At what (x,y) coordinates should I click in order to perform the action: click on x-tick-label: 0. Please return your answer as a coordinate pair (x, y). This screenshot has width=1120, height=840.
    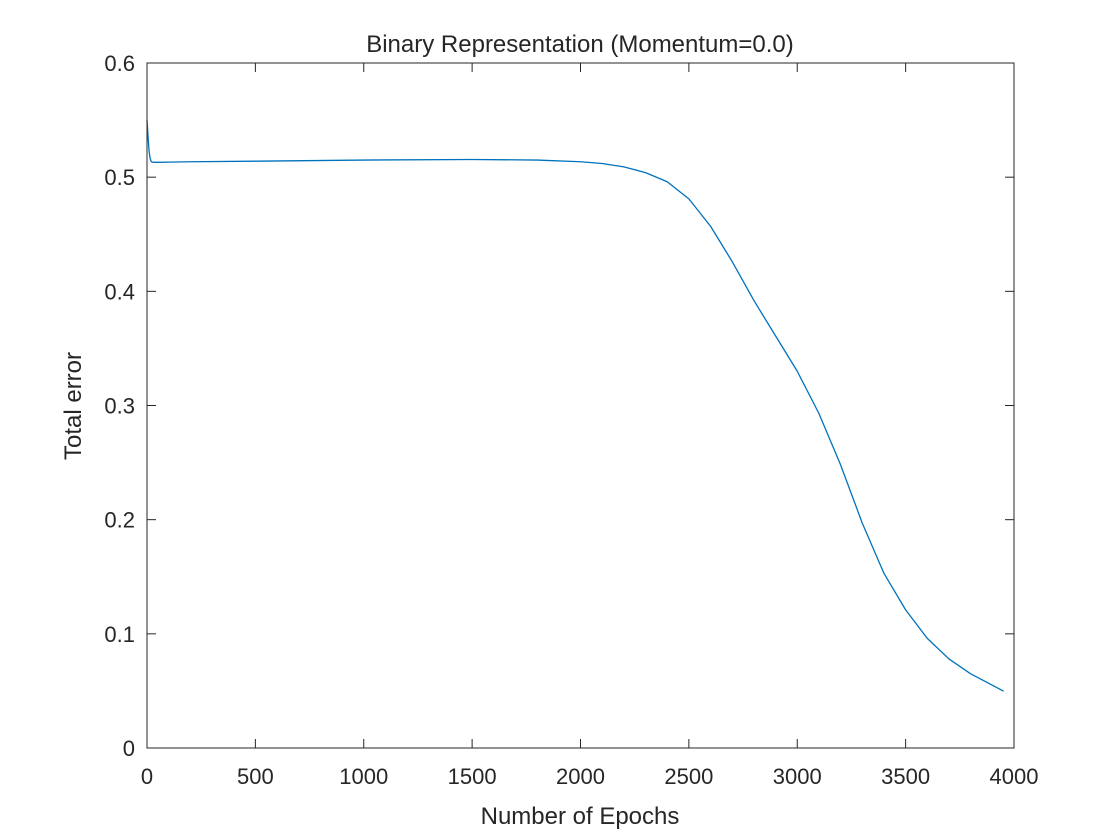
    Looking at the image, I should click on (147, 776).